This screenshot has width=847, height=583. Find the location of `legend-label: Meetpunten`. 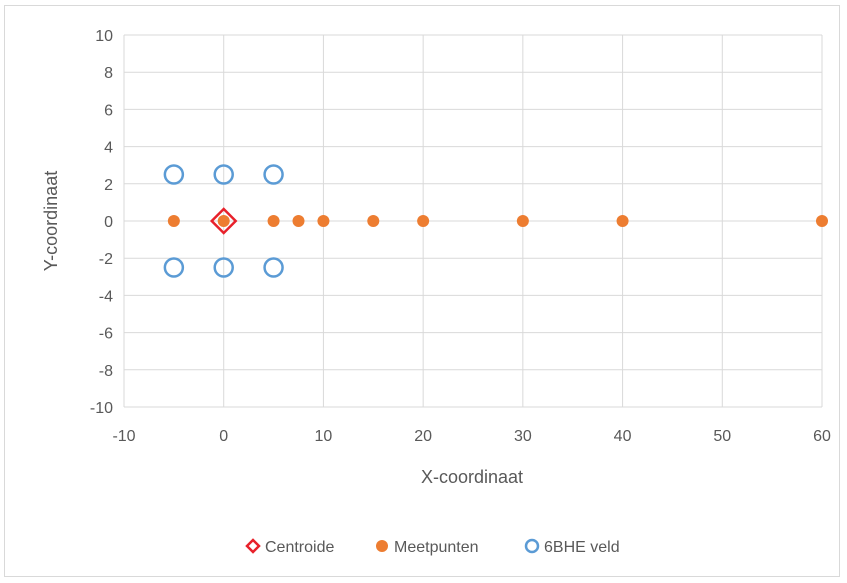

legend-label: Meetpunten is located at coordinates (436, 547).